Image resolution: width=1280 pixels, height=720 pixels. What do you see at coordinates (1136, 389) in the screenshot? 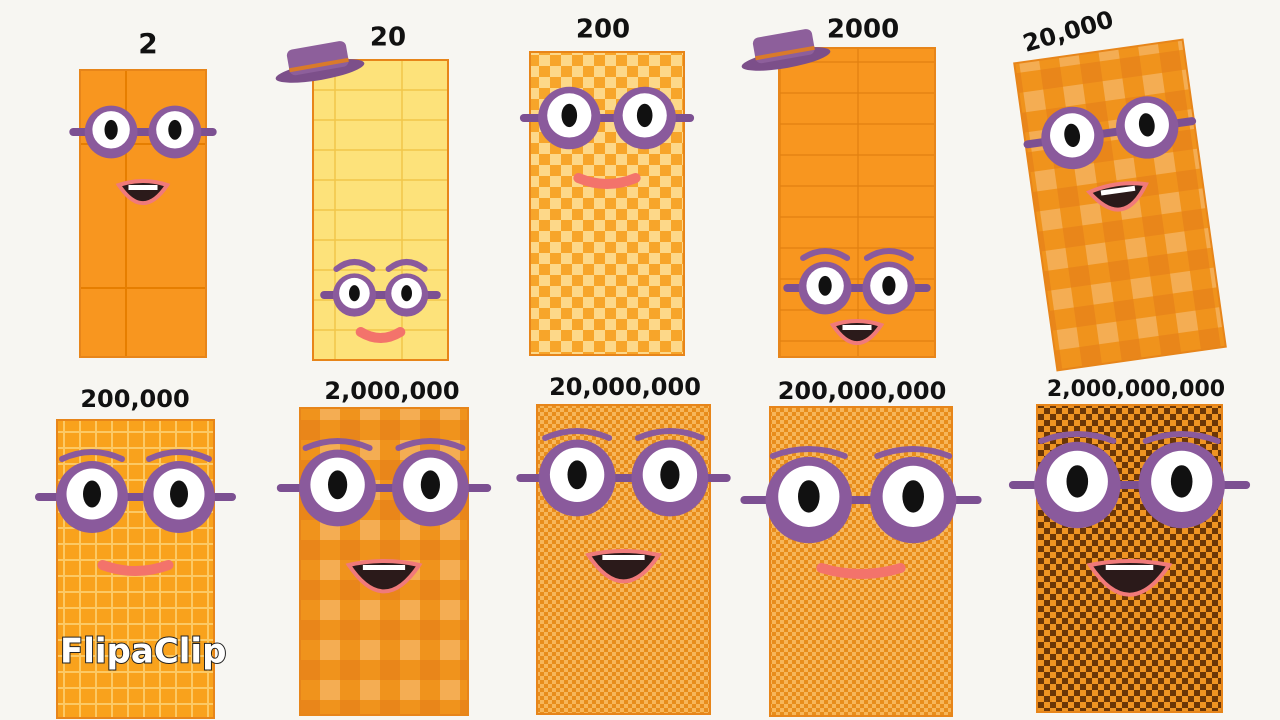
I see `number-label: 2,000,000,000` at bounding box center [1136, 389].